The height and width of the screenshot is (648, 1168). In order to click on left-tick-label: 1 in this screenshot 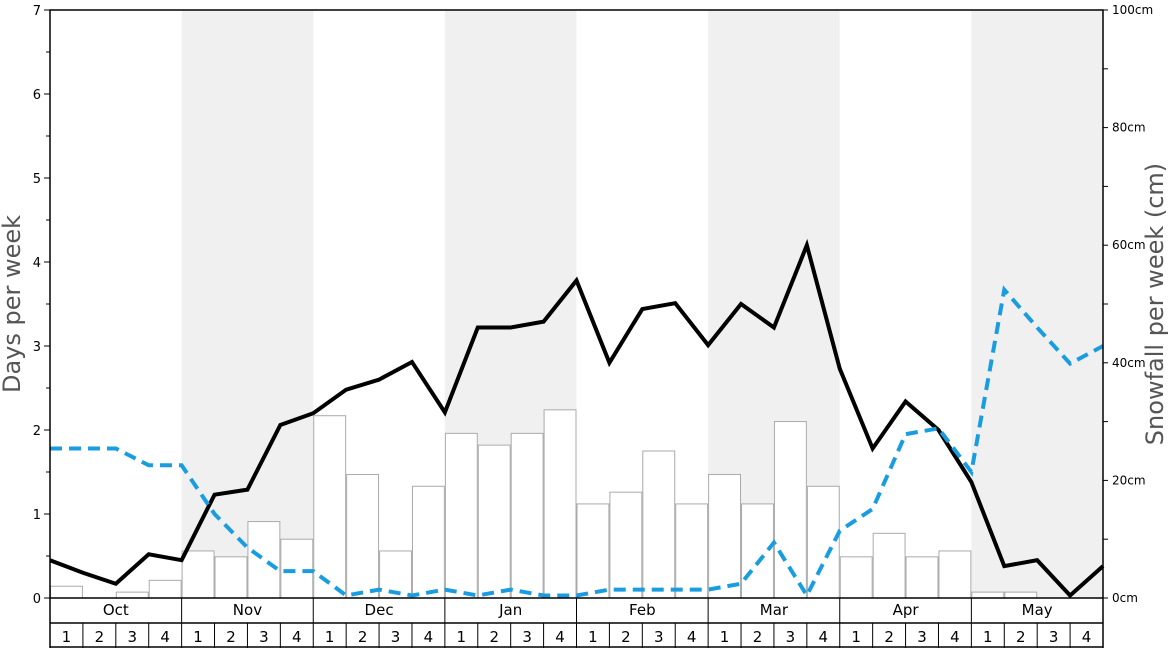, I will do `click(37, 515)`.